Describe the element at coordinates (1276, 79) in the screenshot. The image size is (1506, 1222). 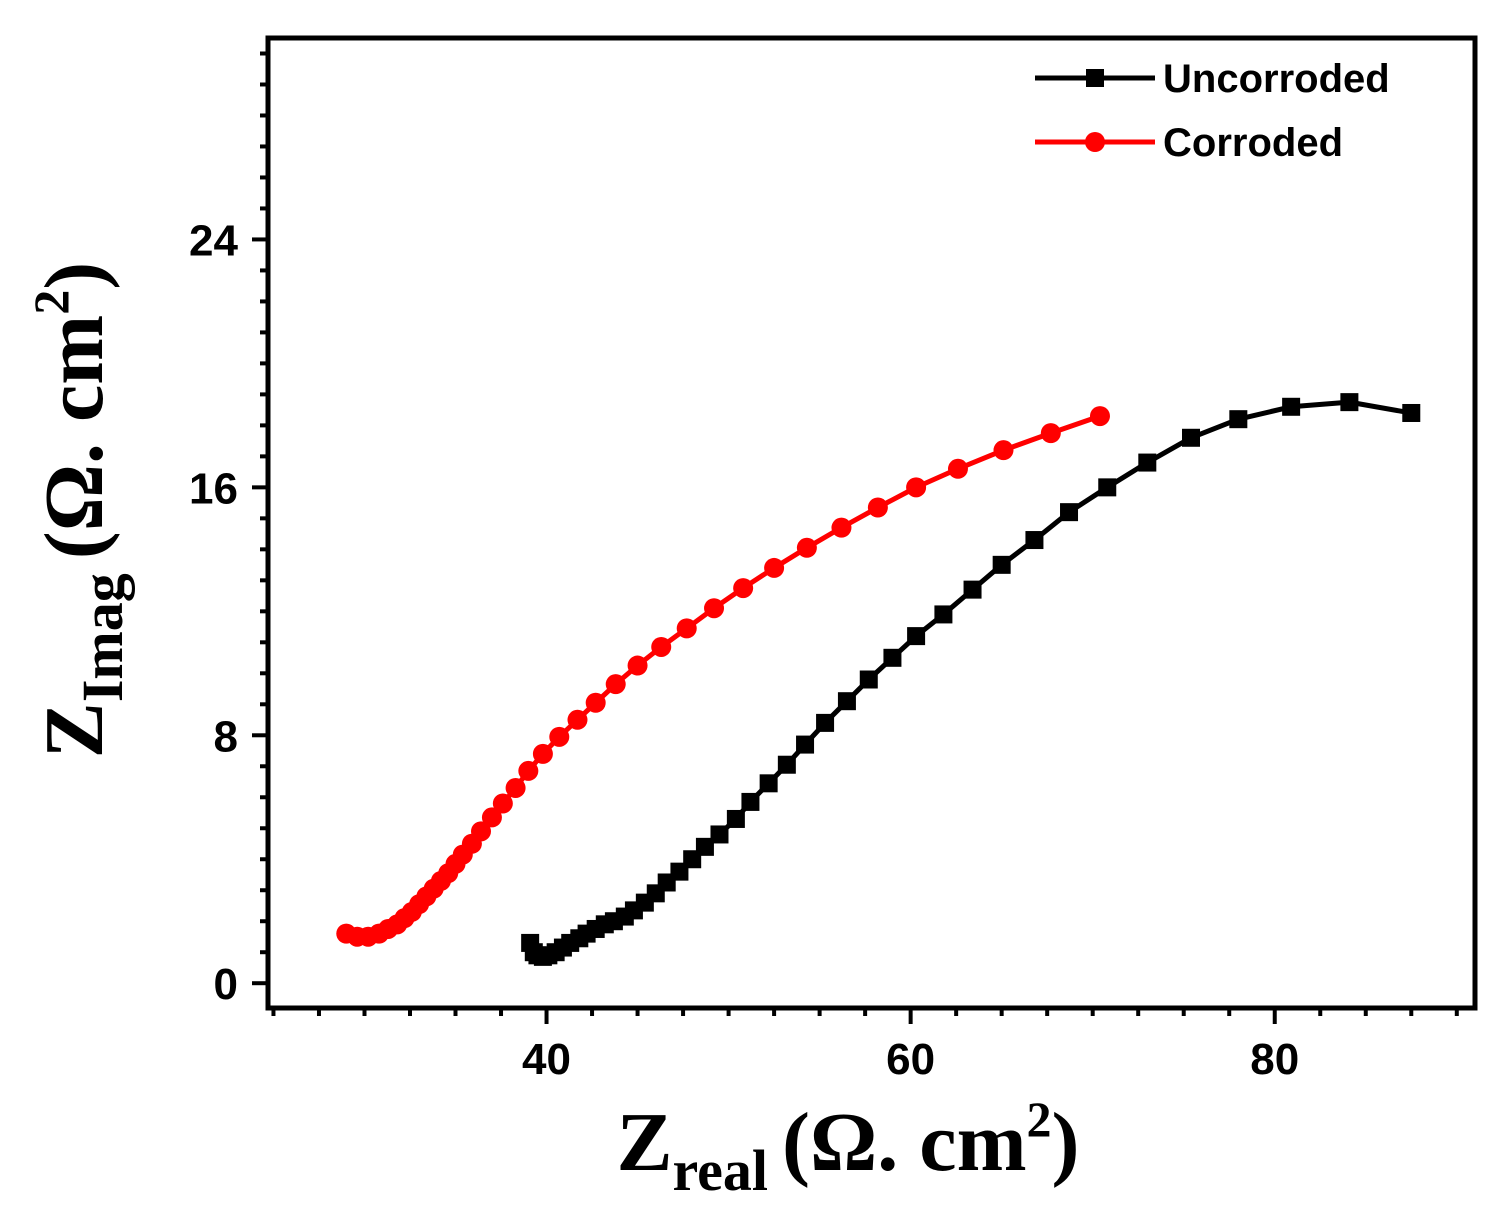
I see `legend-label: Uncorroded` at that location.